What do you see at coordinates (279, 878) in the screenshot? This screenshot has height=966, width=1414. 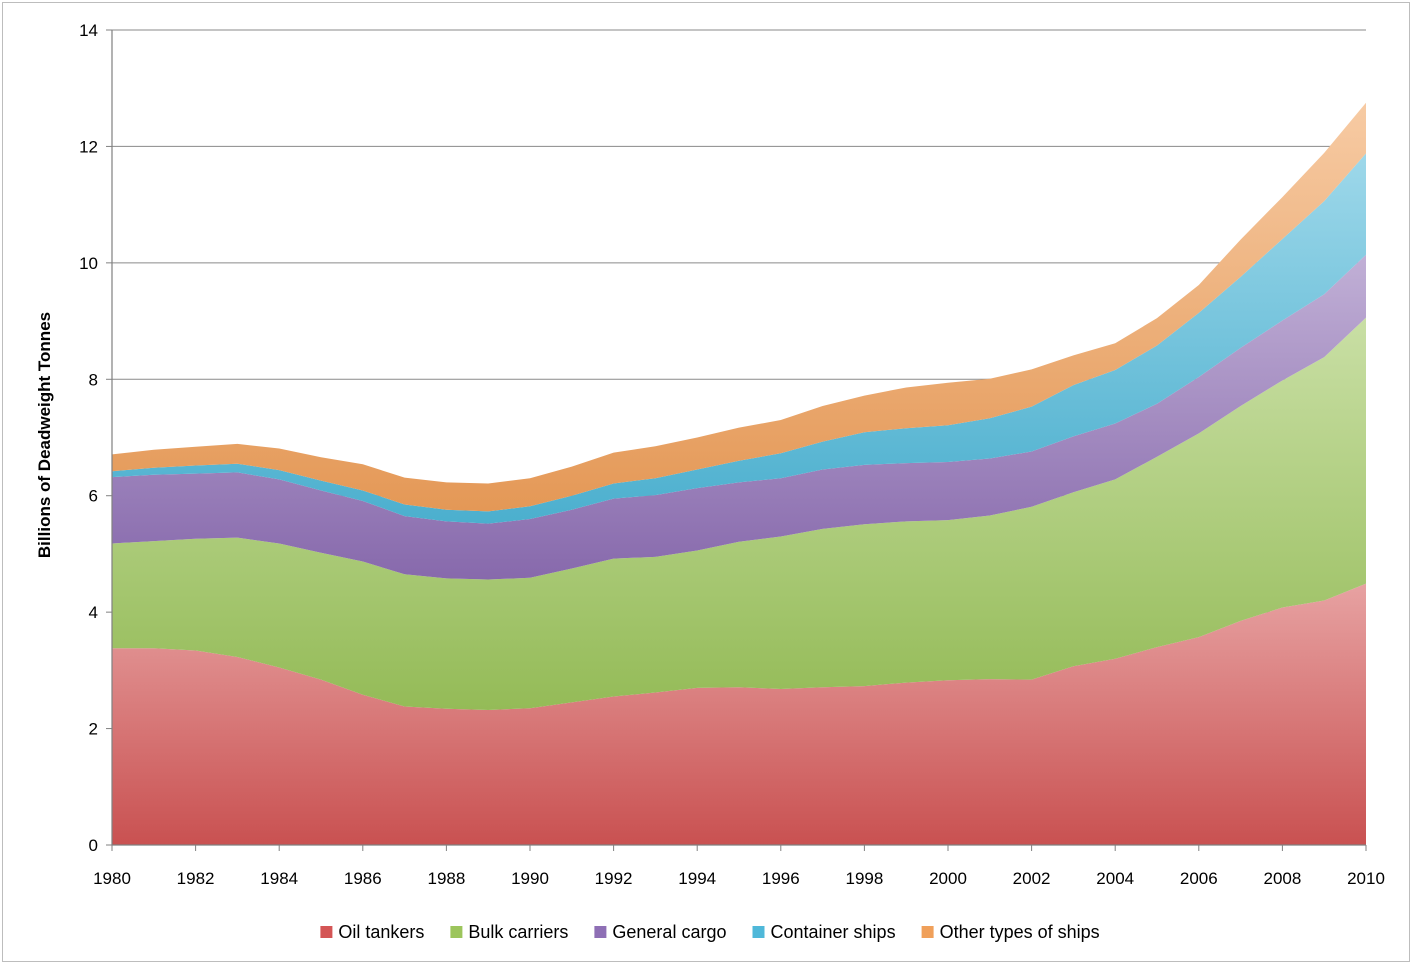 I see `x-tick-label: 1984` at bounding box center [279, 878].